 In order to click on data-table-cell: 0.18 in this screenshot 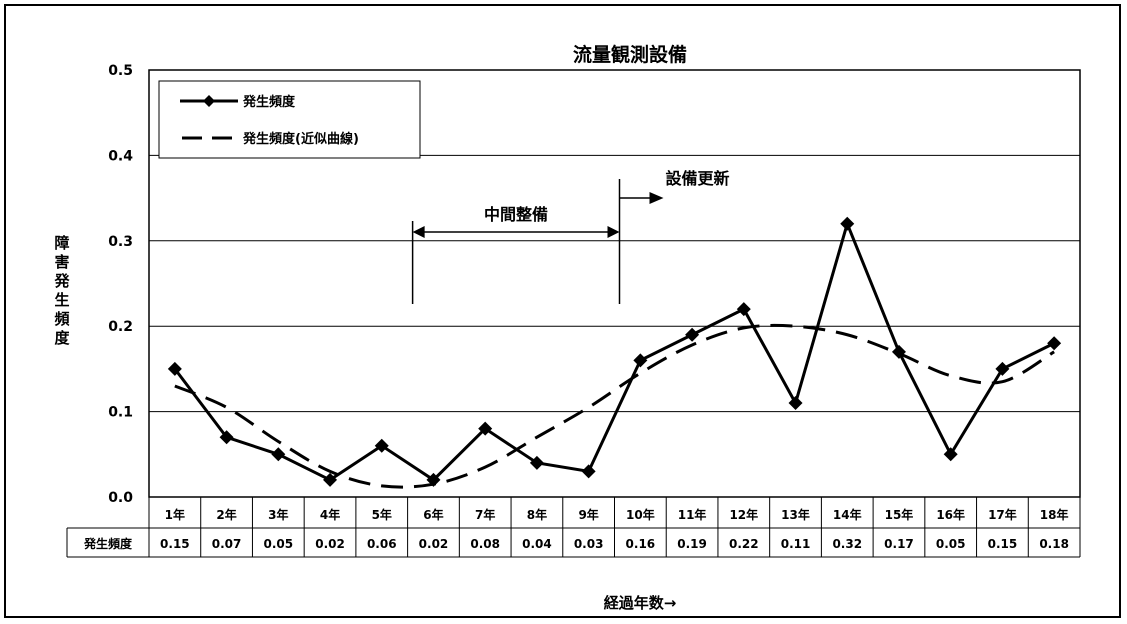, I will do `click(1054, 544)`.